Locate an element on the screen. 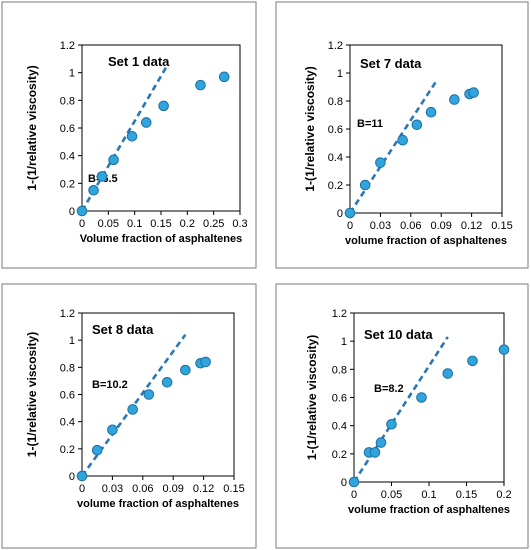 The width and height of the screenshot is (531, 550). x-tick-label: 0.3 is located at coordinates (239, 224).